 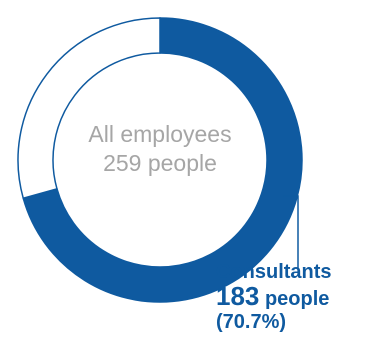 I want to click on center-label-line2: 259 people, so click(x=160, y=163).